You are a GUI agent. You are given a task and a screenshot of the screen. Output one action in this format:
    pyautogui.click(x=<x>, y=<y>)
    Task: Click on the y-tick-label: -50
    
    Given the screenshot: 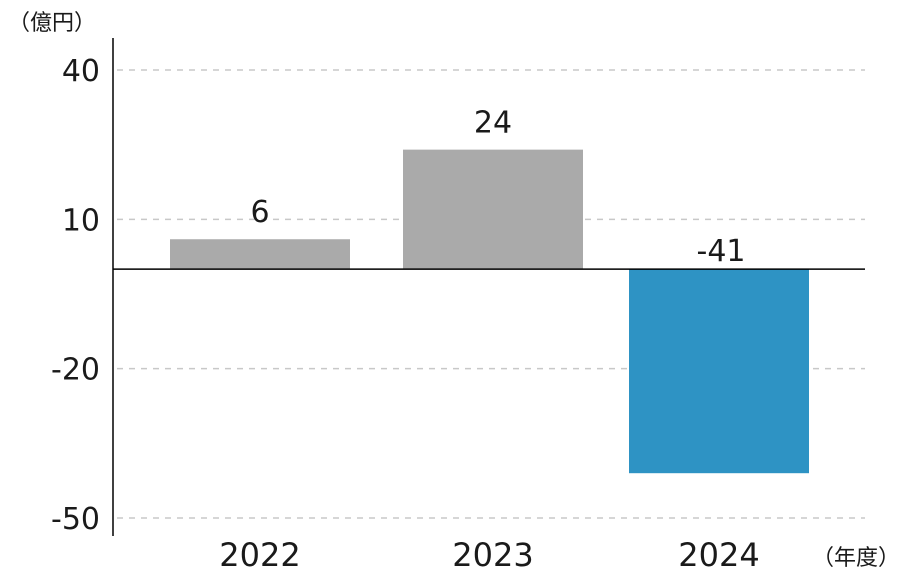 What is the action you would take?
    pyautogui.click(x=75, y=519)
    